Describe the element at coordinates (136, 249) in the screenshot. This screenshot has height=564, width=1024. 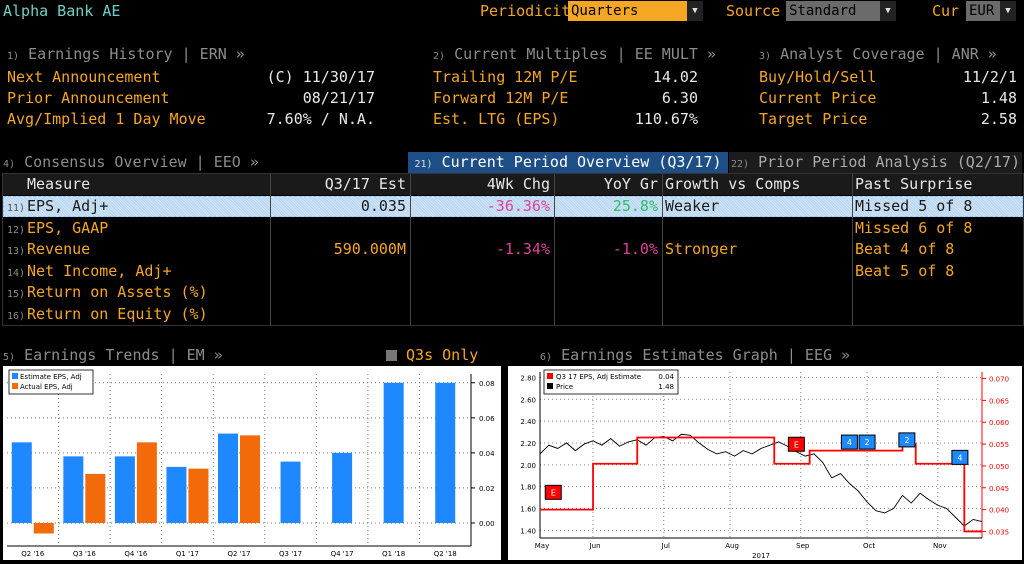
I see `cell-measure: 13) Revenue` at that location.